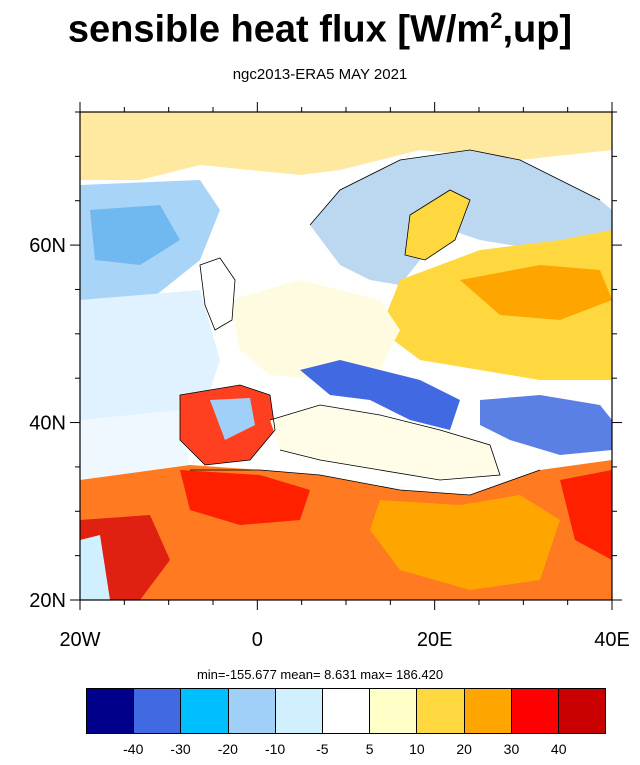 This screenshot has width=640, height=765. I want to click on y-tick-label: 40N, so click(47, 424).